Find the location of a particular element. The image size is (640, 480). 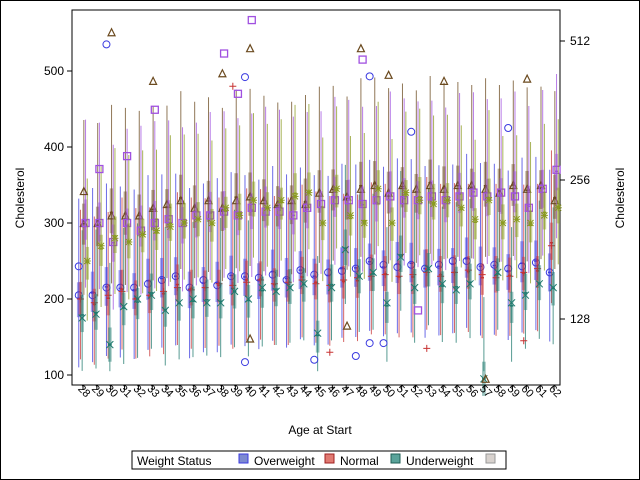

y2-axis-label: Cholesterol is located at coordinates (620, 198).